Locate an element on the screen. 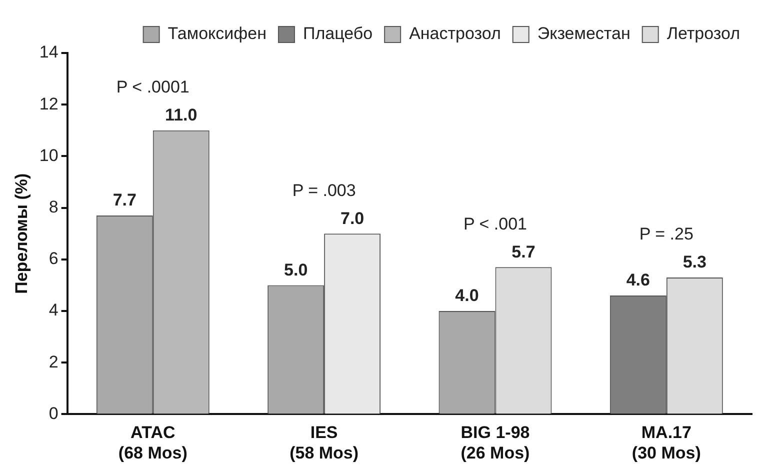 The image size is (770, 475). x-tick-label: BIG 1-98 (26 Mos) is located at coordinates (495, 442).